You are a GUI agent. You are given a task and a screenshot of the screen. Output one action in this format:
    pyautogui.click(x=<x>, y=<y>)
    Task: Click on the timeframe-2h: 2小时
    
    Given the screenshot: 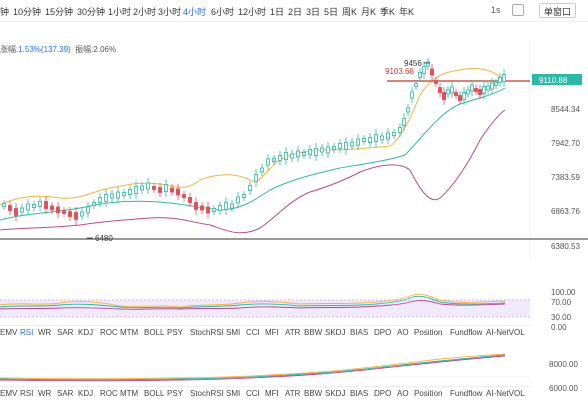 What is the action you would take?
    pyautogui.click(x=145, y=12)
    